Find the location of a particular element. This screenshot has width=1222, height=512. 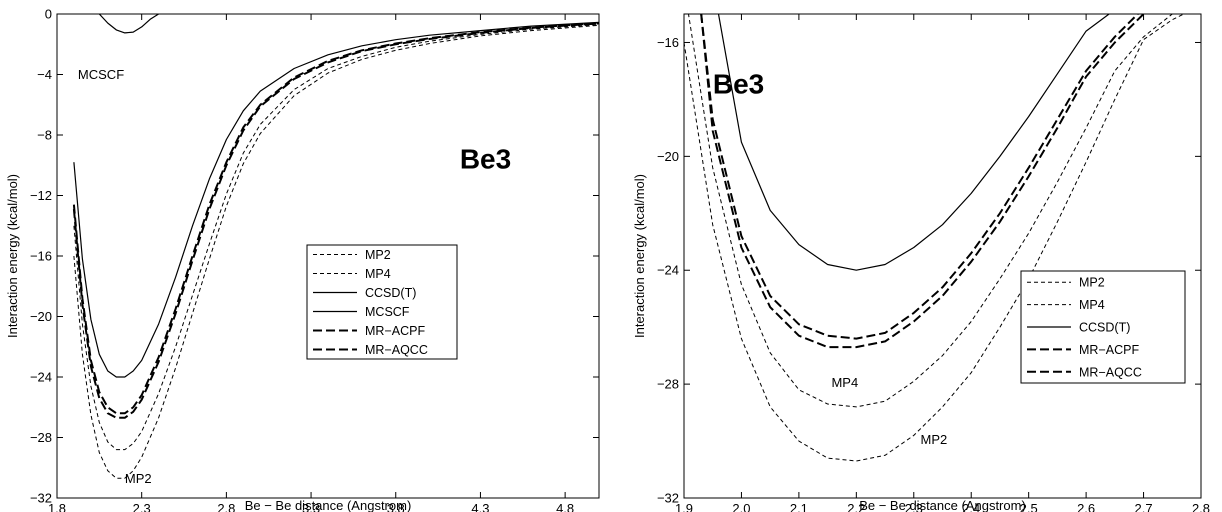

legend: MP2 MP4 CCSD(T) MCSCF MR−ACPF MR−AQCC is located at coordinates (382, 302).